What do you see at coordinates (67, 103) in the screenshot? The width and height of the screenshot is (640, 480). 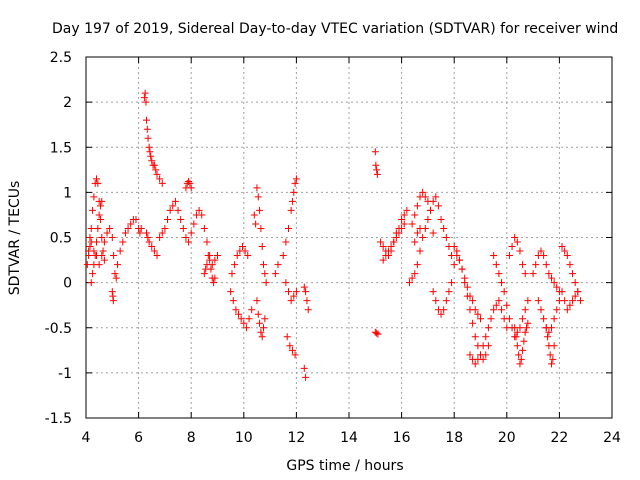 I see `y-tick-label: 2` at bounding box center [67, 103].